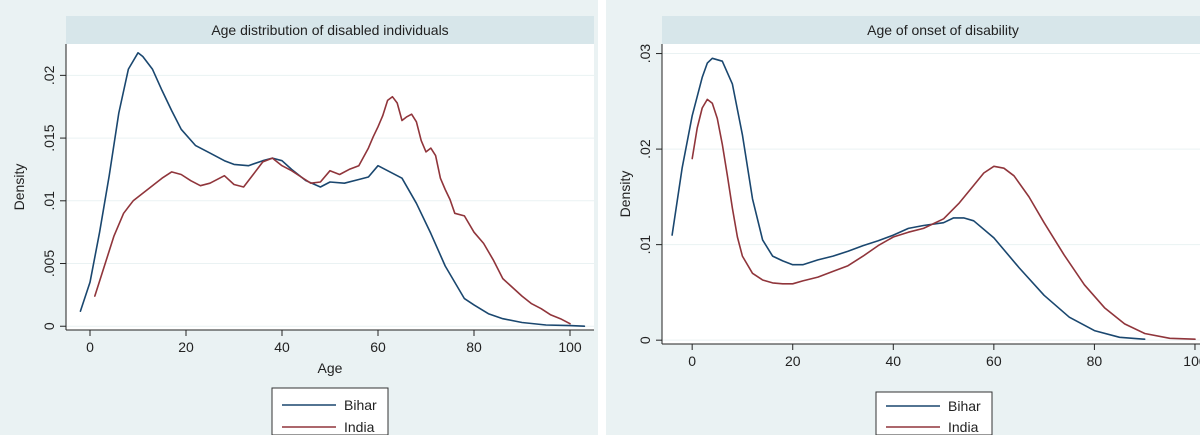  I want to click on y-axis-ticks: 0 .01 .02 .03, so click(649, 194).